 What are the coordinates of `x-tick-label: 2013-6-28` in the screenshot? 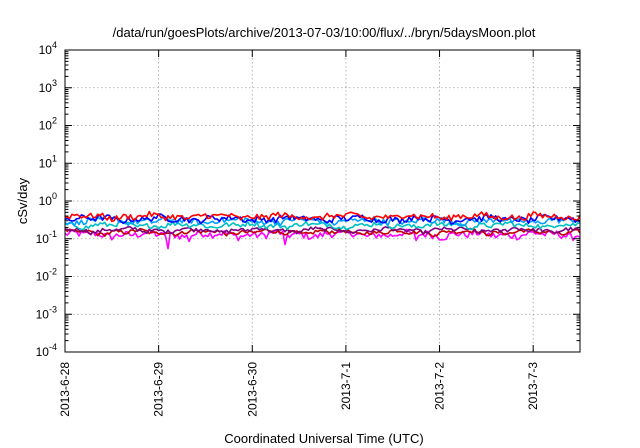 It's located at (65, 389).